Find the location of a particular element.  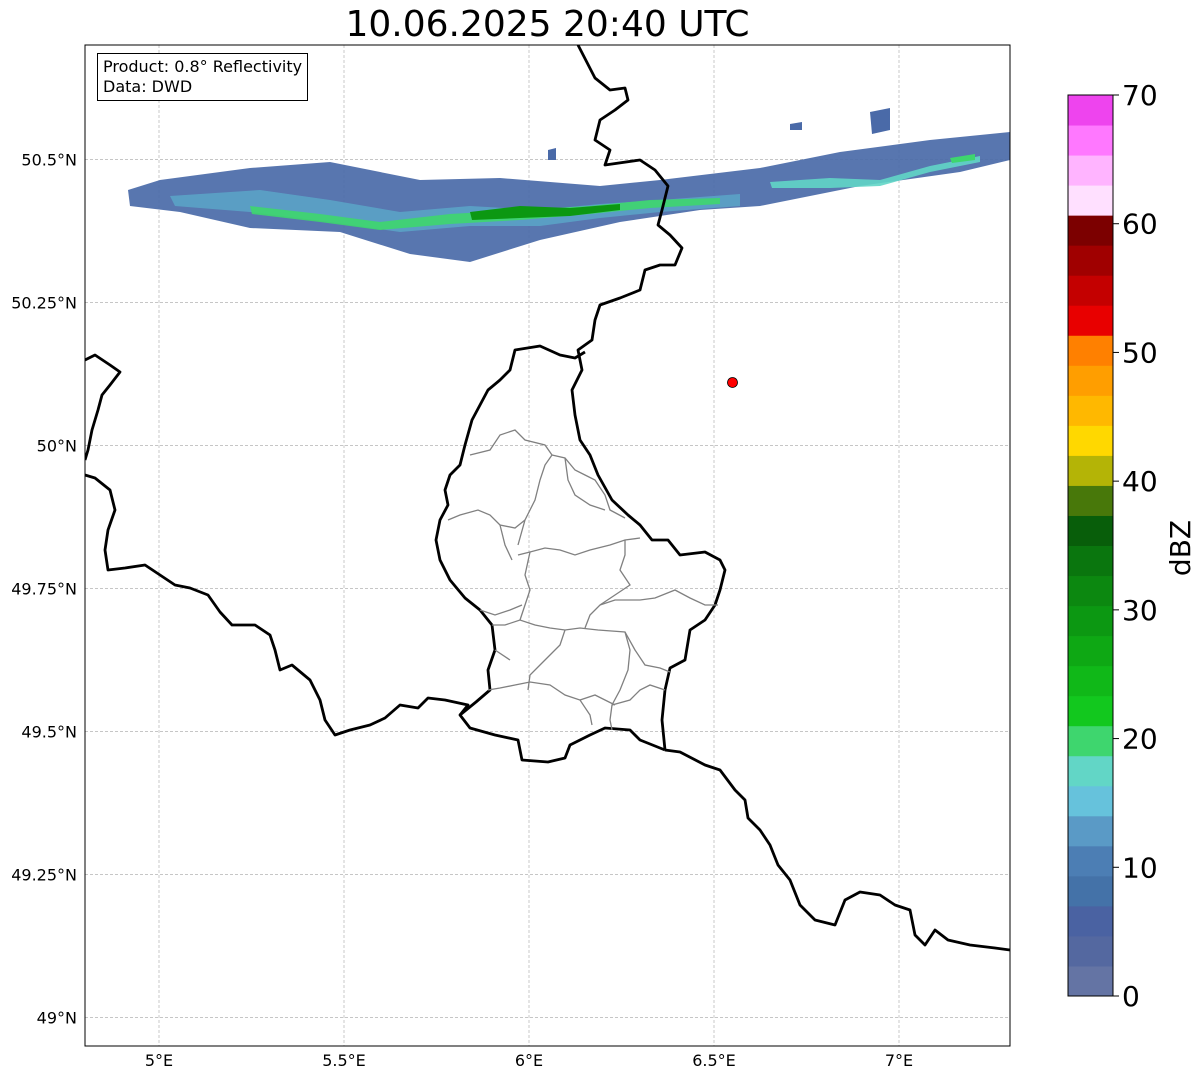

colorbar-tick-label: 20 is located at coordinates (1140, 739).